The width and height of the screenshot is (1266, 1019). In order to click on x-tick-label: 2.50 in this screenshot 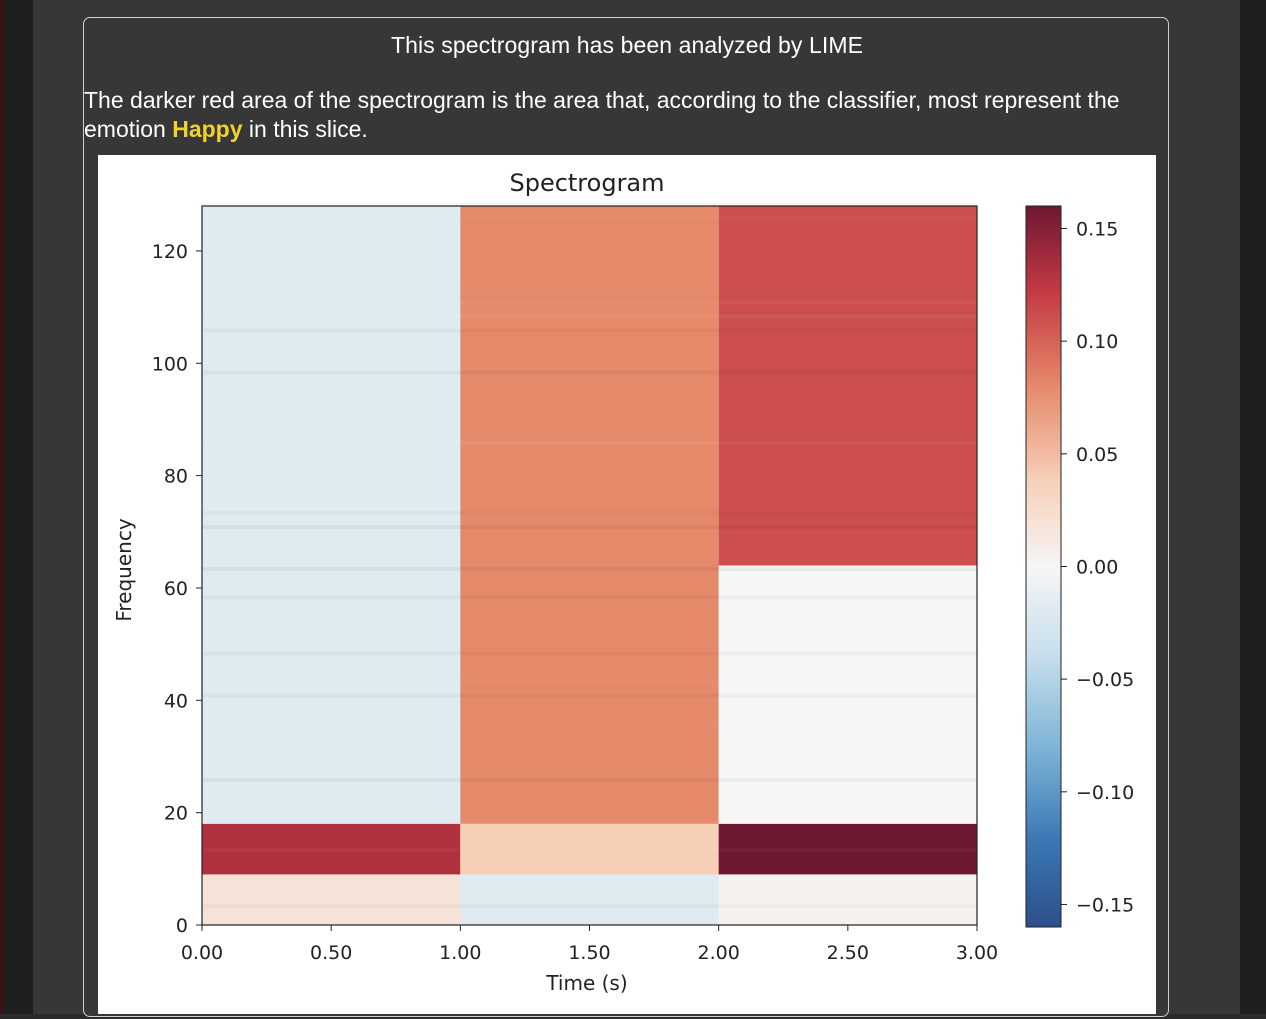, I will do `click(848, 953)`.